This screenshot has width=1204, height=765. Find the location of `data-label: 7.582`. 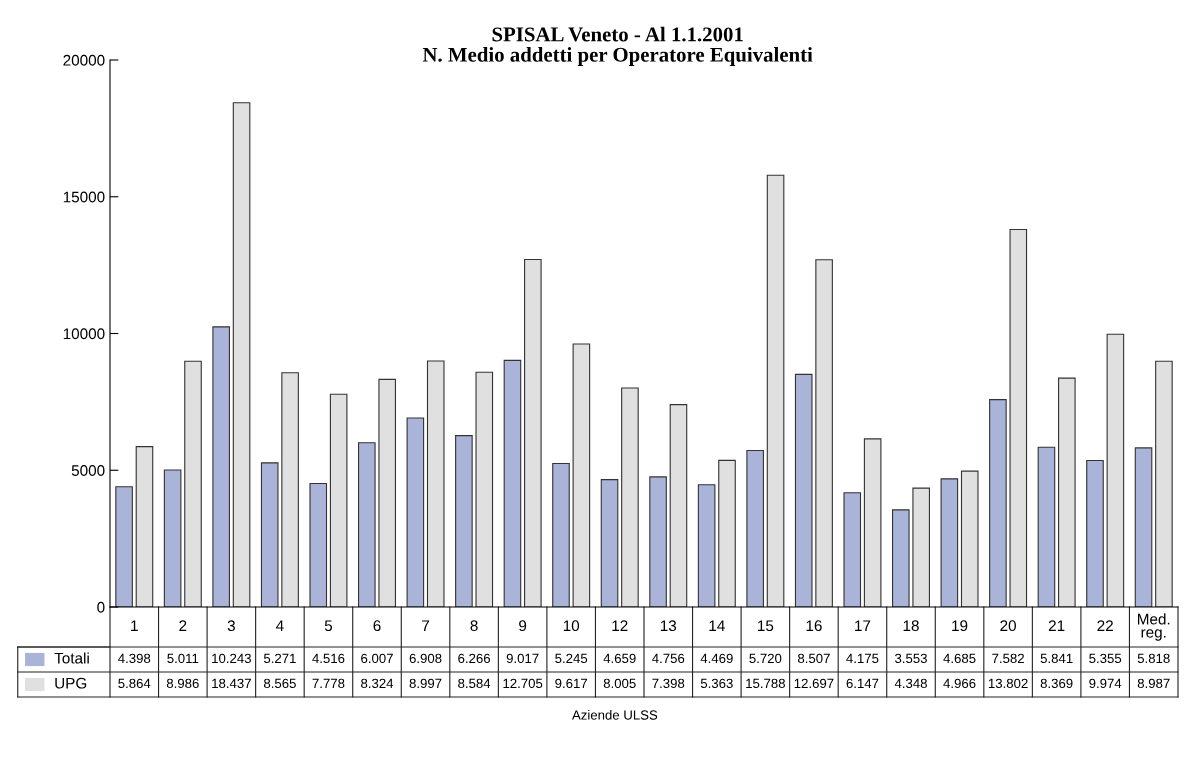

data-label: 7.582 is located at coordinates (1008, 658).